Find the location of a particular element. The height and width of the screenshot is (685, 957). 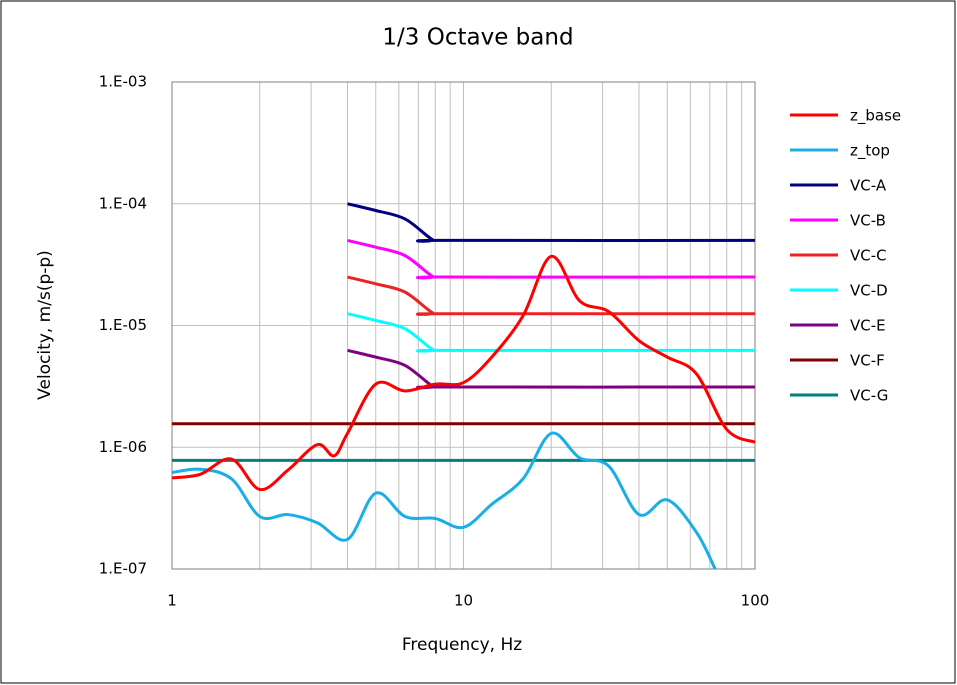

y-tick-label: 1.E-05 is located at coordinates (123, 325).